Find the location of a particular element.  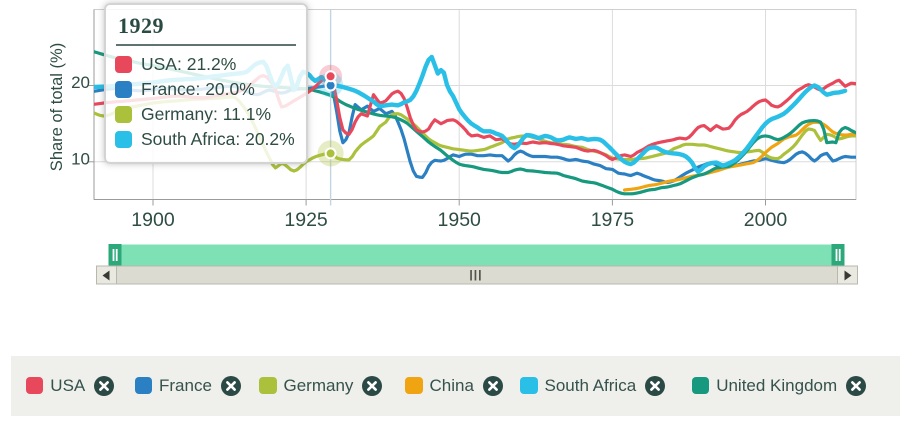

svg-text: 10 is located at coordinates (80, 158).